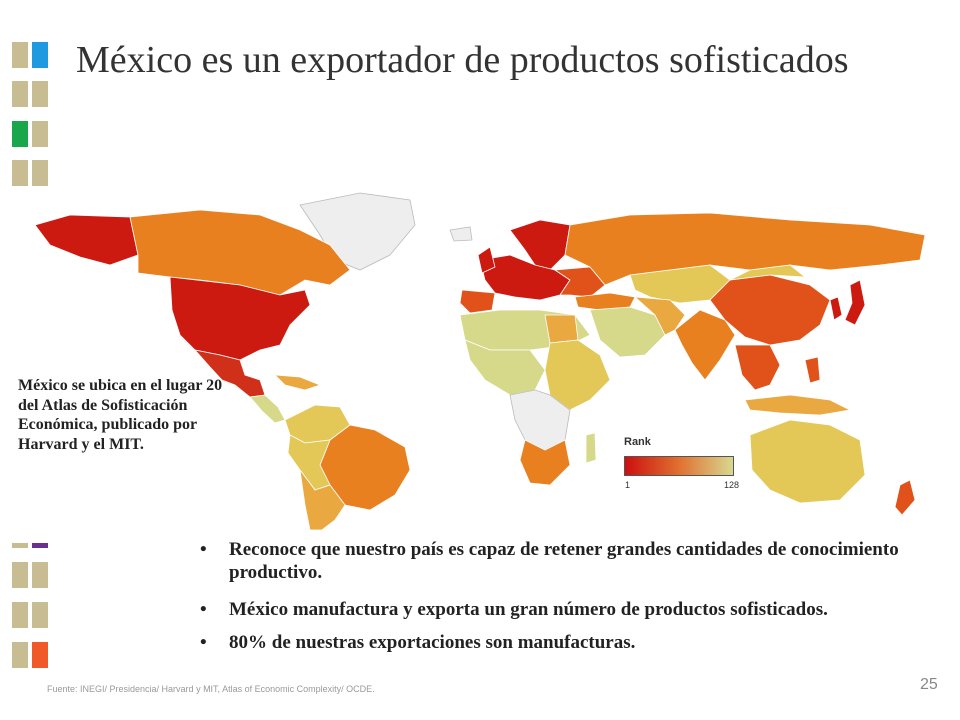  I want to click on australia, so click(807, 461).